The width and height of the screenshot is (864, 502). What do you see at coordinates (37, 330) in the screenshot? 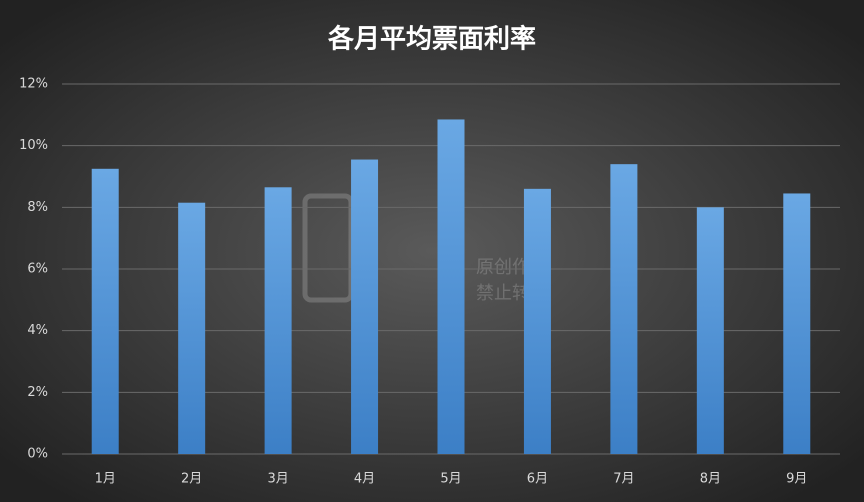
I see `y-tick-label: 4%` at bounding box center [37, 330].